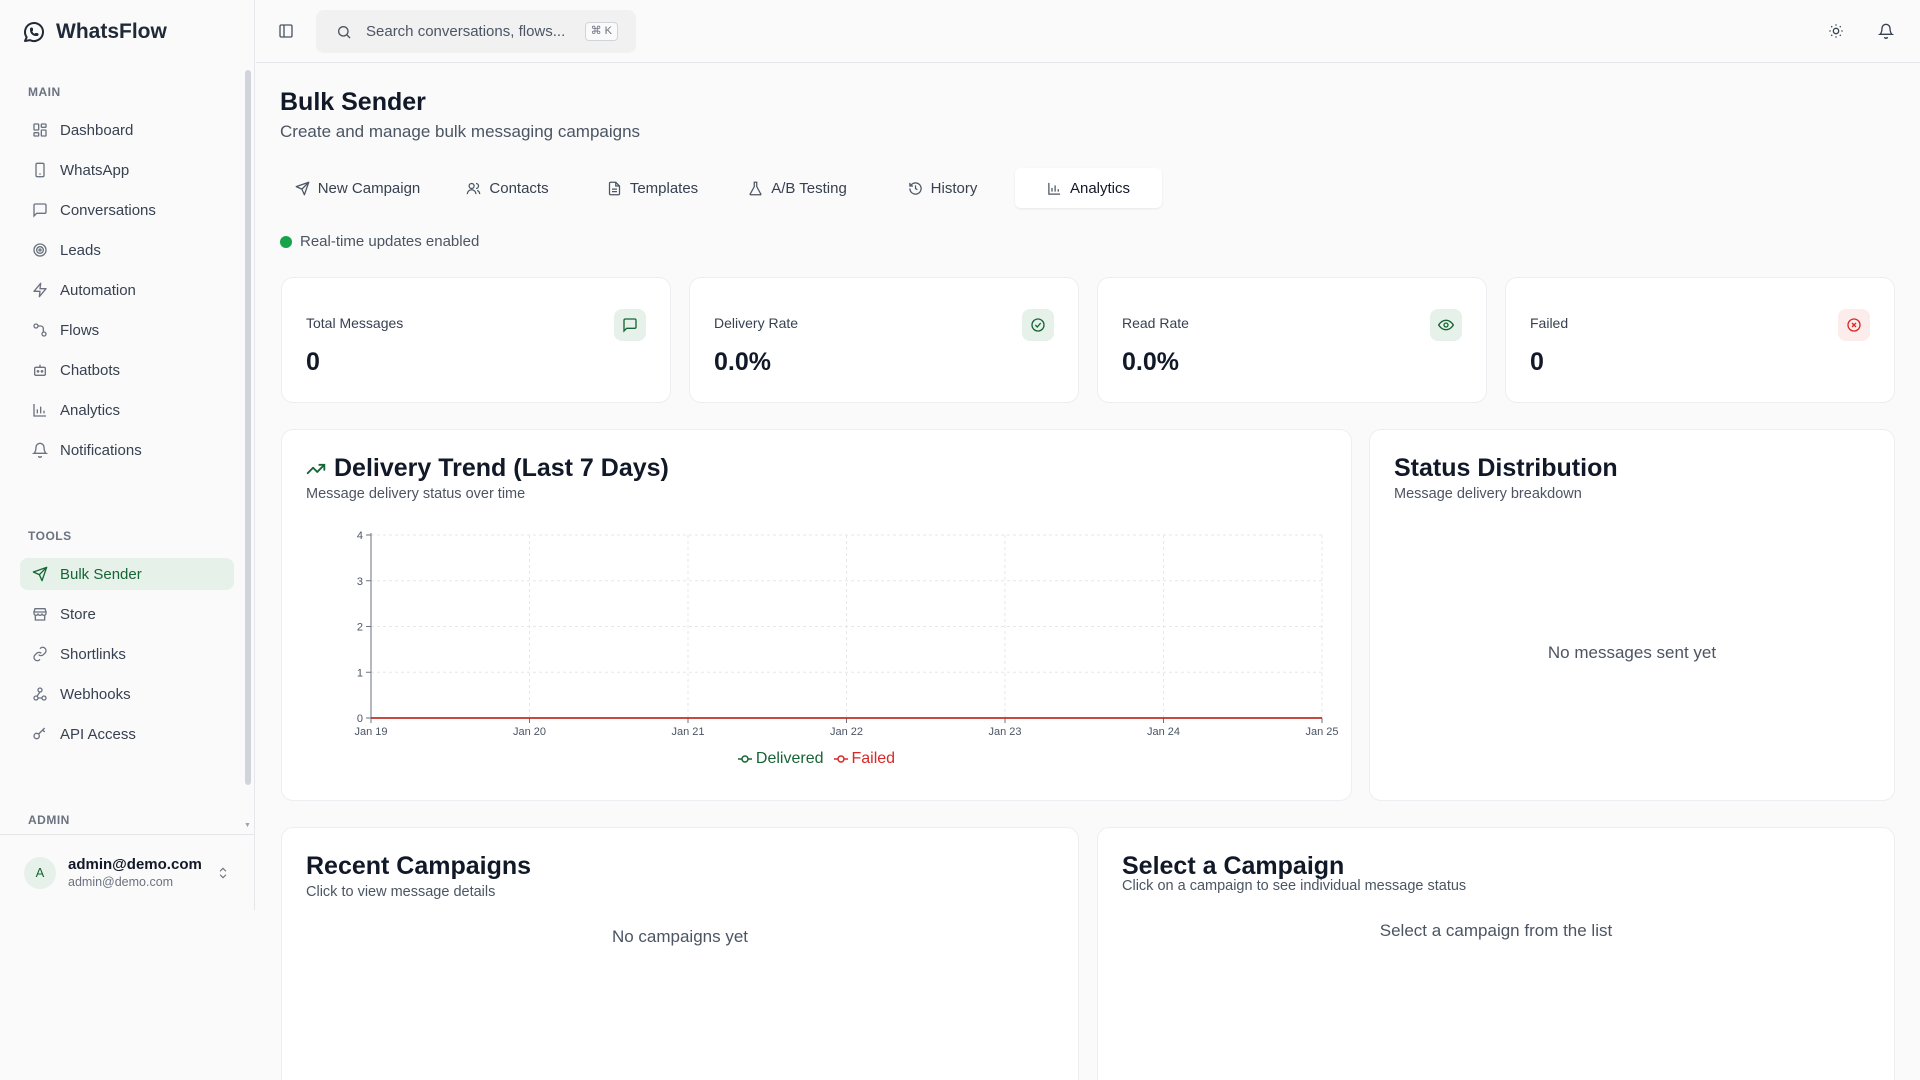 Image resolution: width=1920 pixels, height=1080 pixels. Describe the element at coordinates (40, 290) in the screenshot. I see `zap-icon` at that location.